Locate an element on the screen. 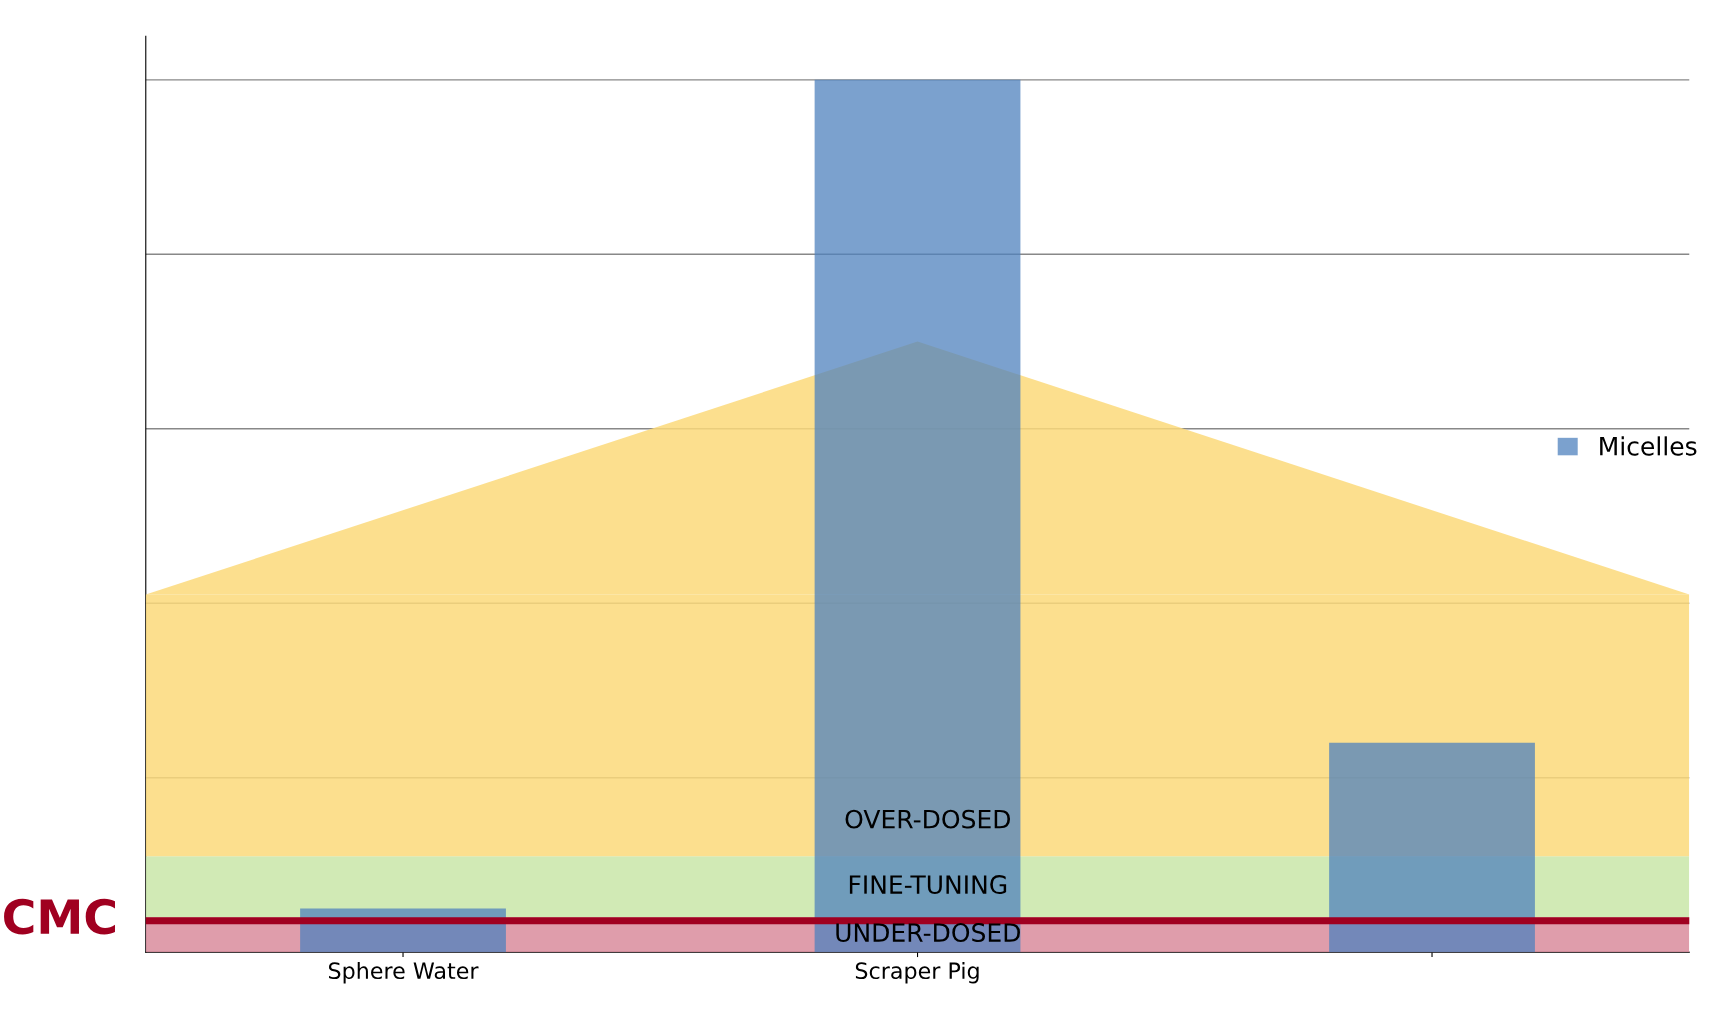 This screenshot has width=1715, height=1035. x-tick-label: Scraper Pig is located at coordinates (917, 972).